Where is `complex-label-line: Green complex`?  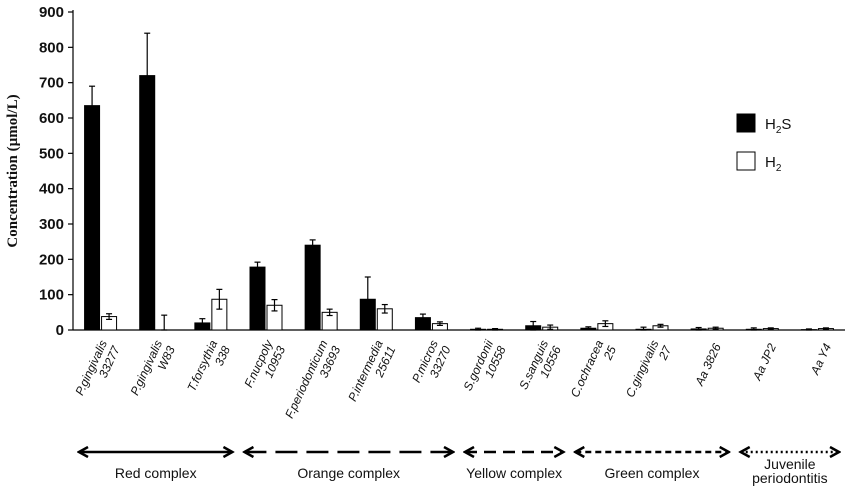
complex-label-line: Green complex is located at coordinates (652, 473).